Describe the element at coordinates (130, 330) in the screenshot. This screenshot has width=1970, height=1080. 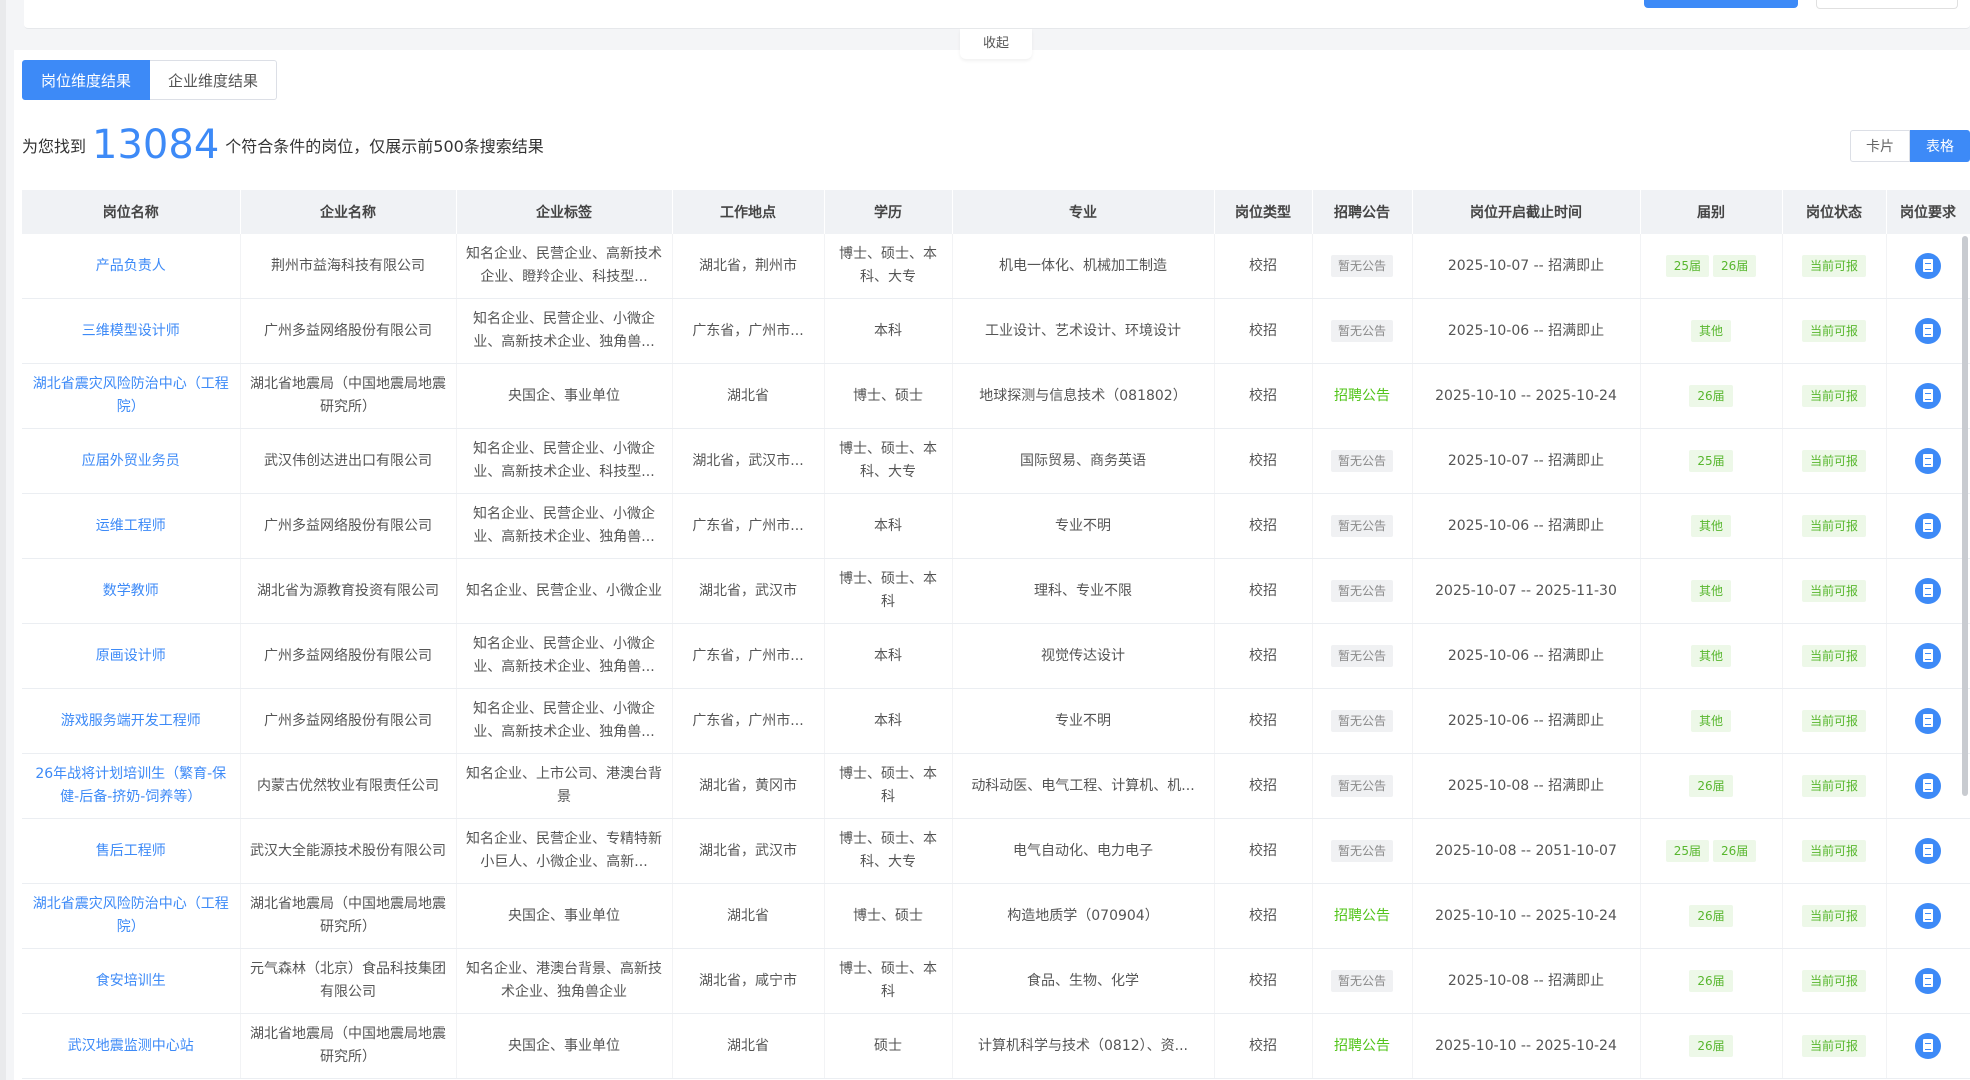
I see `position-name-link: 三维模型设计师` at that location.